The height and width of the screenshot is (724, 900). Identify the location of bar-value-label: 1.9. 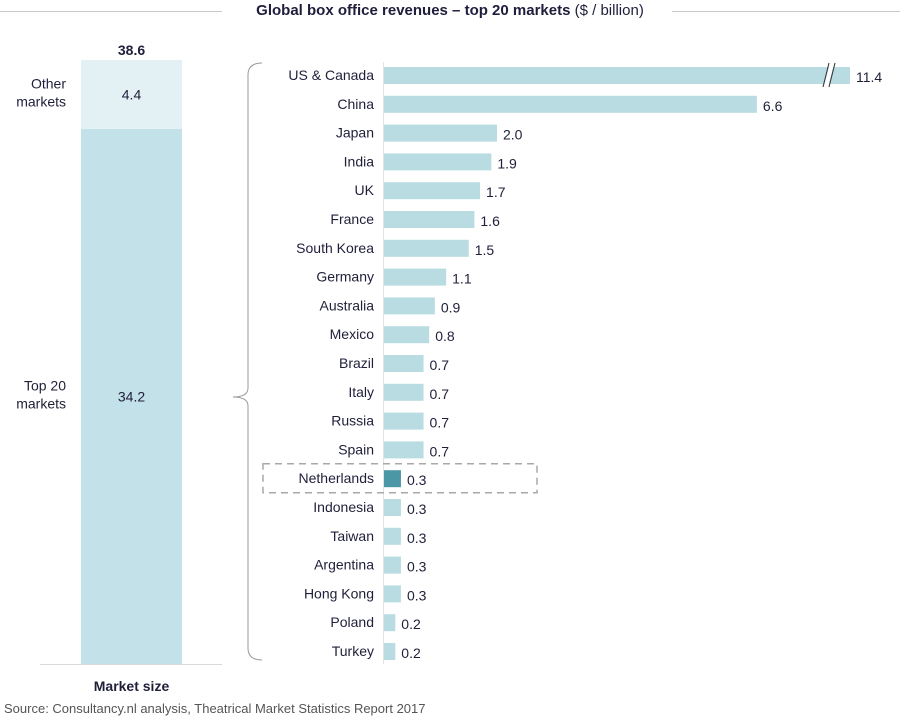
(507, 163).